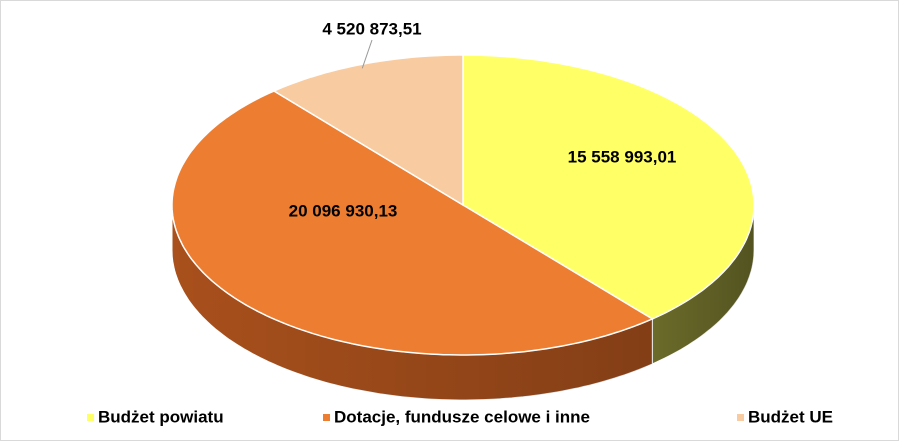  Describe the element at coordinates (161, 416) in the screenshot. I see `legend-label: Budżet powiatu` at that location.